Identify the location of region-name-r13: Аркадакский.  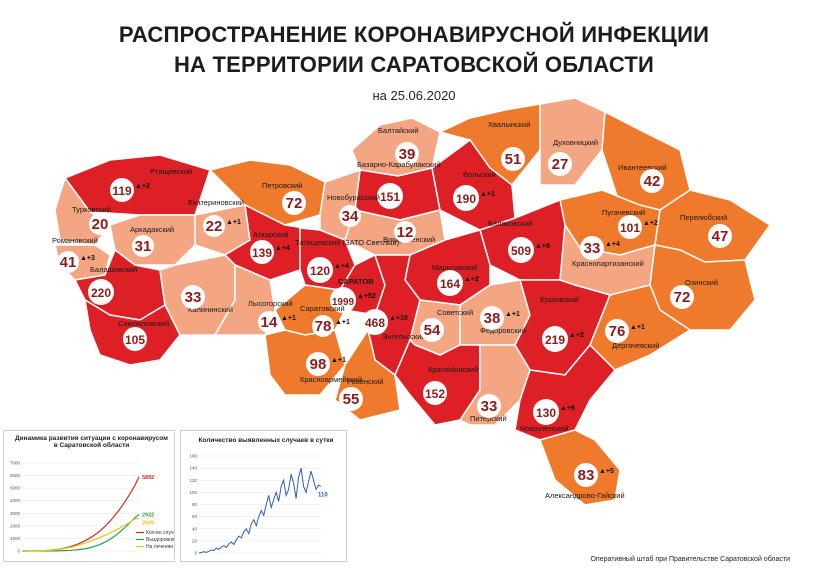
(152, 229).